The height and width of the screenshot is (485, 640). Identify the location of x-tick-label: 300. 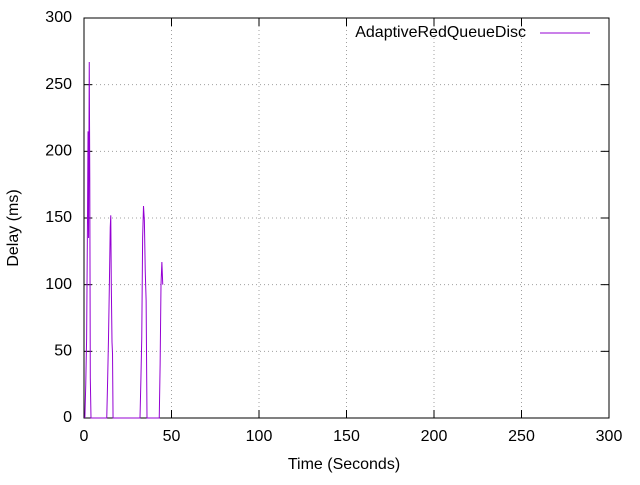
(609, 436).